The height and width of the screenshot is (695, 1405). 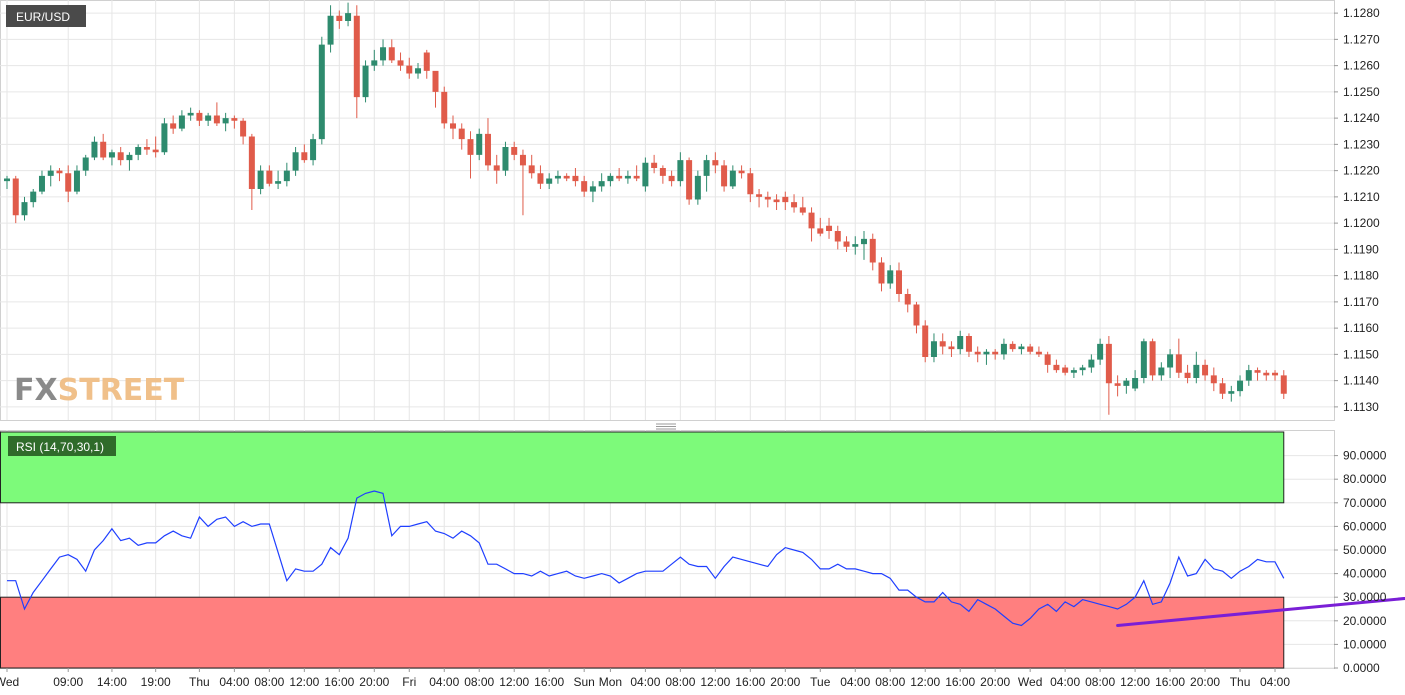 What do you see at coordinates (1361, 668) in the screenshot?
I see `rsi-tick-label: 0.0000` at bounding box center [1361, 668].